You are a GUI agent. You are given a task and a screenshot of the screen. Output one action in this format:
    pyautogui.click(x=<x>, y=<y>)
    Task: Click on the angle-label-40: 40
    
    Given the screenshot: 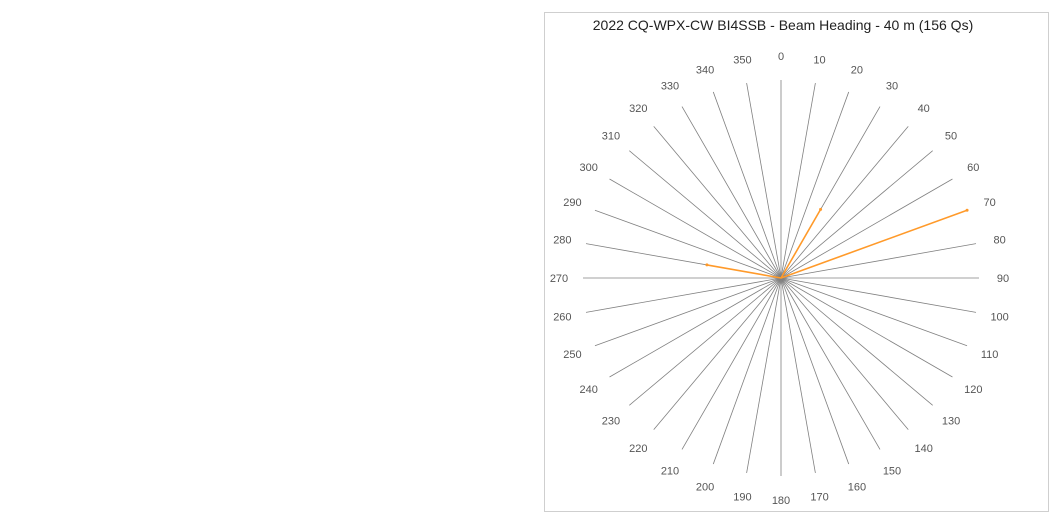 What is the action you would take?
    pyautogui.click(x=924, y=109)
    